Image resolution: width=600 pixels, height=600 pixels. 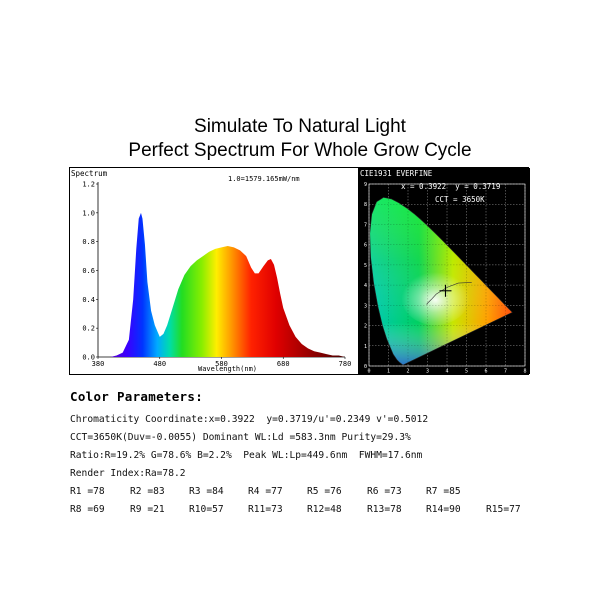 What do you see at coordinates (147, 509) in the screenshot?
I see `ri-value: R9 =21` at bounding box center [147, 509].